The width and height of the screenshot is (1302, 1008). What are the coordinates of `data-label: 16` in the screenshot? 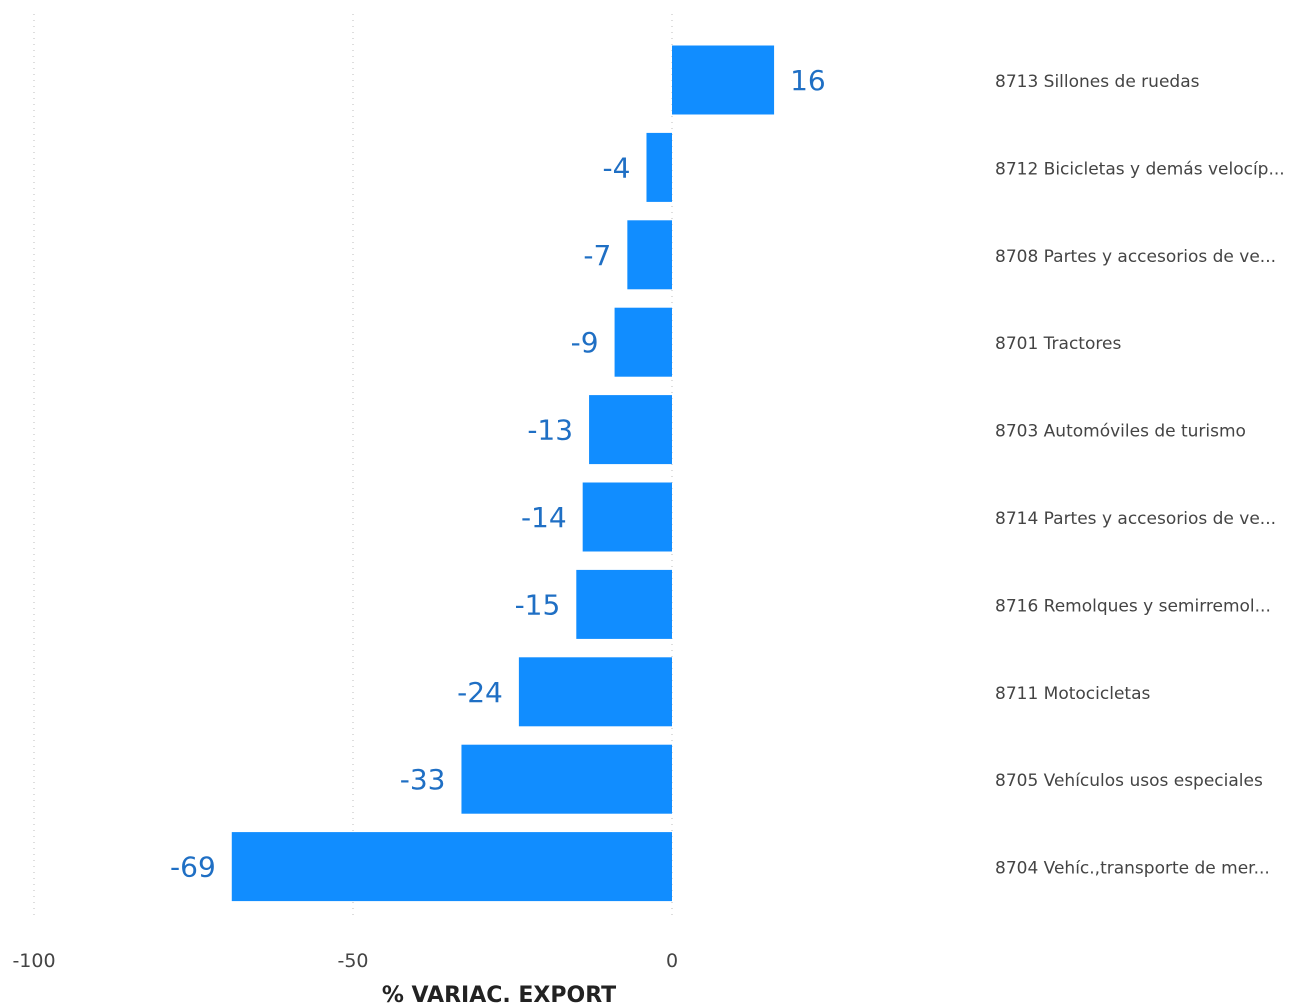 It's located at (808, 80).